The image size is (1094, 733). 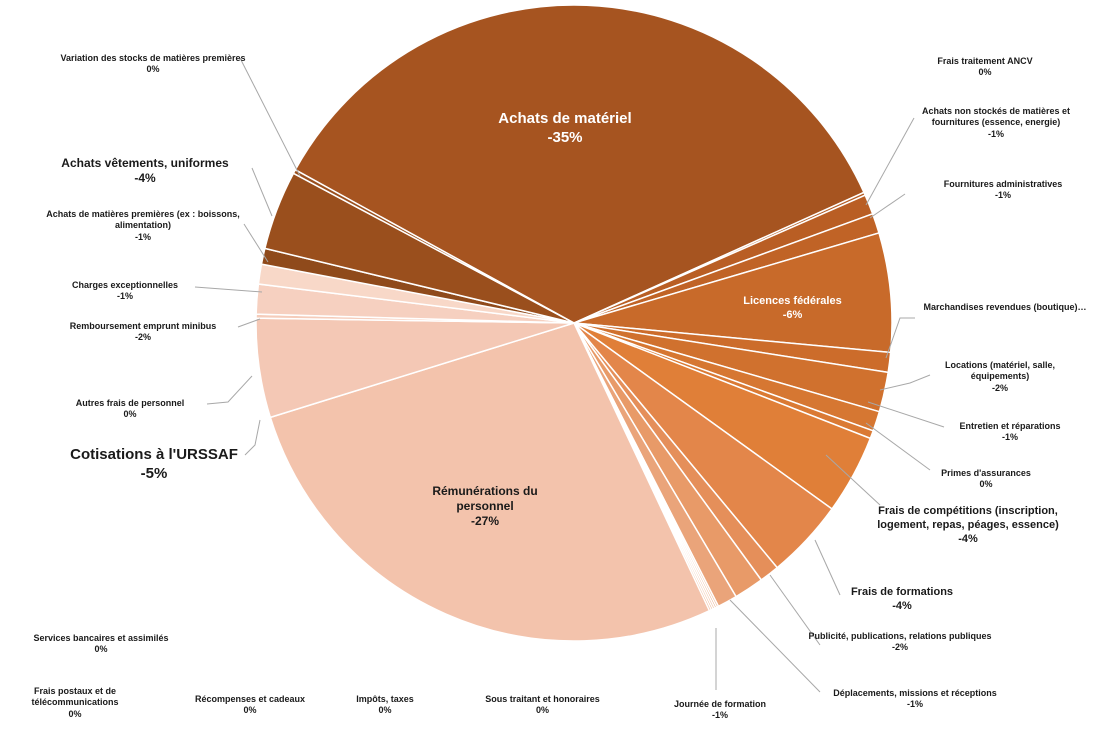 What do you see at coordinates (250, 705) in the screenshot?
I see `label-recompenses: Récompenses et cadeaux 0%` at bounding box center [250, 705].